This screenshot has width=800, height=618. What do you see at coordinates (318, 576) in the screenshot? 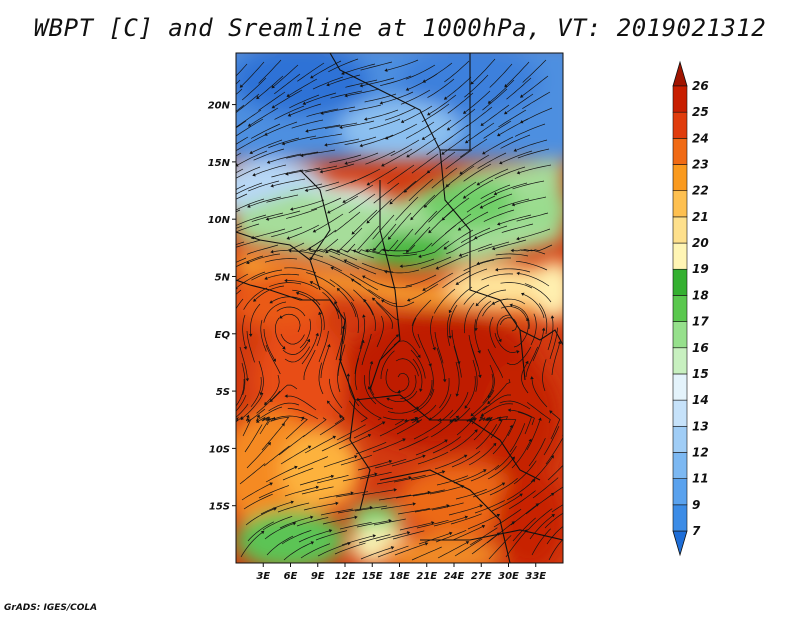
I see `lon-tick-label: 9E` at bounding box center [318, 576].